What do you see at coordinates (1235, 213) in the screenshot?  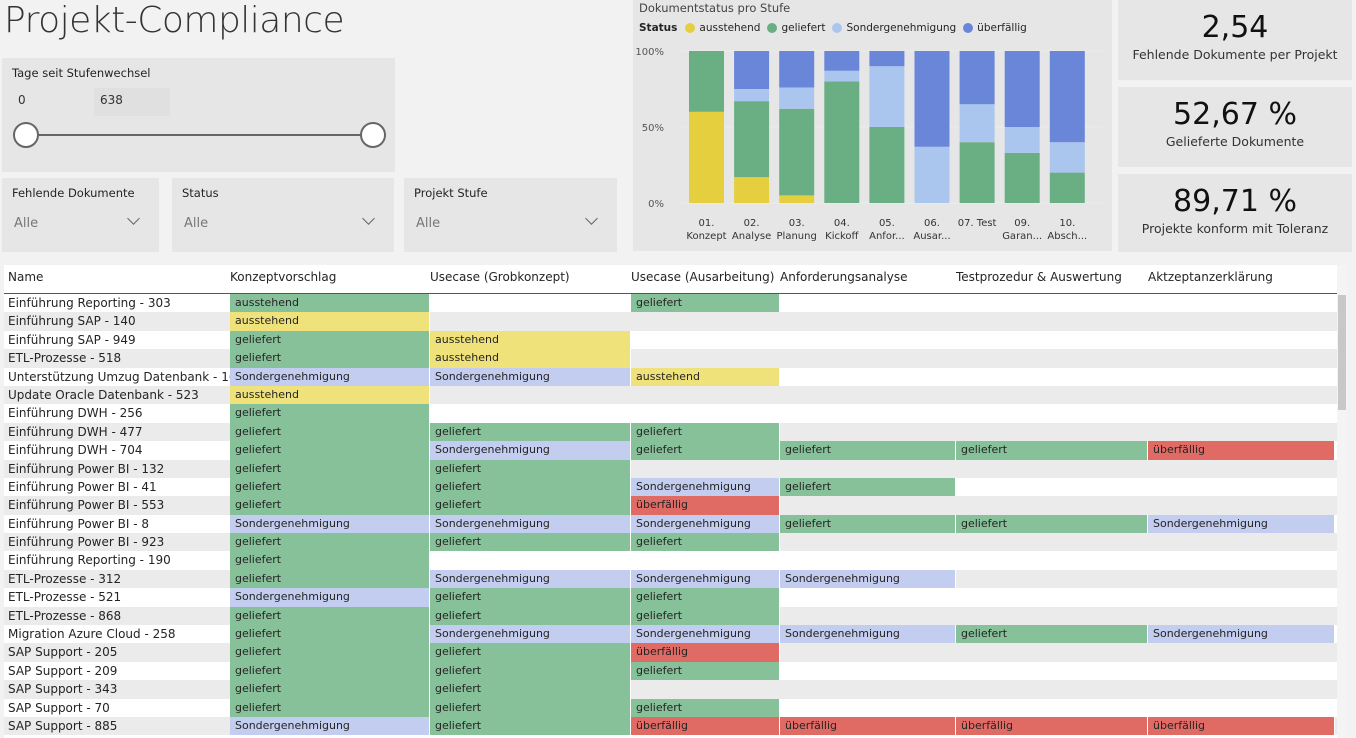 I see `kpi-card: 89,71 % Projekte konform mit Toleranz` at bounding box center [1235, 213].